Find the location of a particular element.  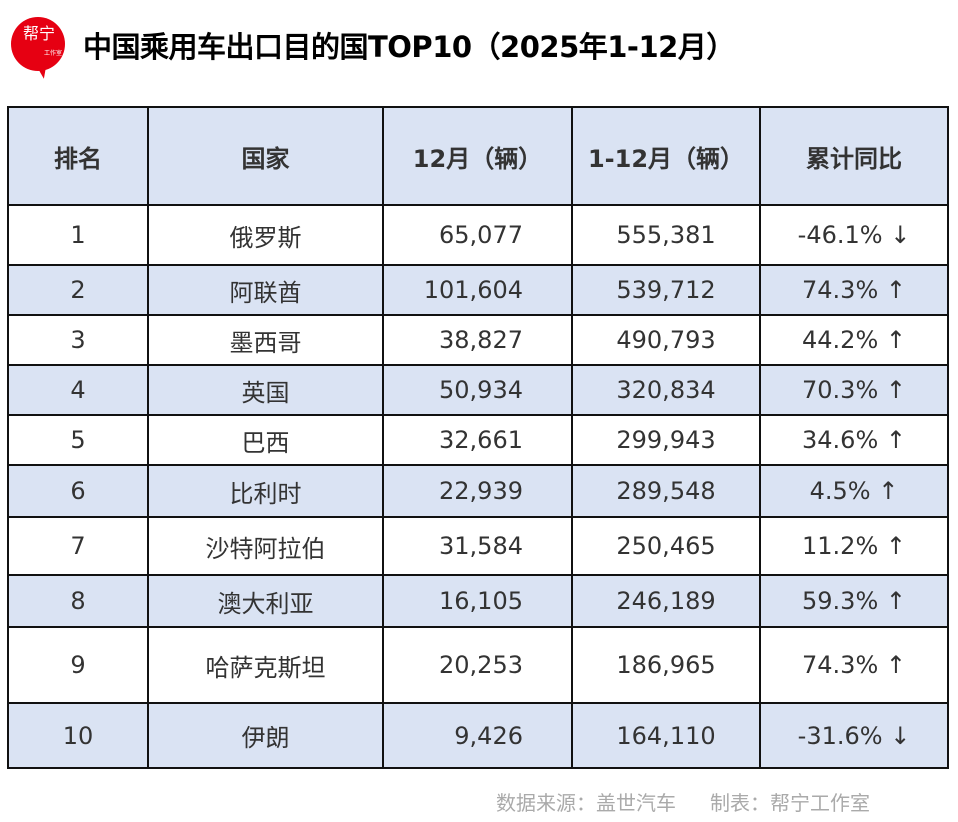

logo-subtext: 工作室 is located at coordinates (53, 53).